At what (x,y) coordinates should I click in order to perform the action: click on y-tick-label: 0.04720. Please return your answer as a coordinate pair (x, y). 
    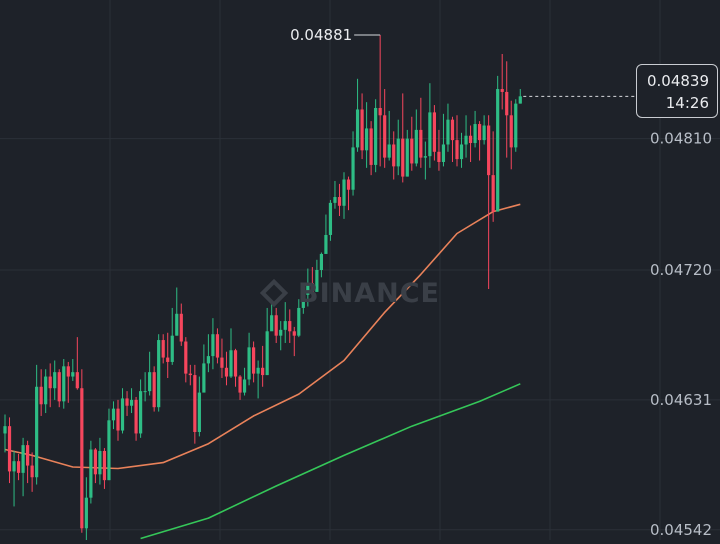
    Looking at the image, I should click on (681, 270).